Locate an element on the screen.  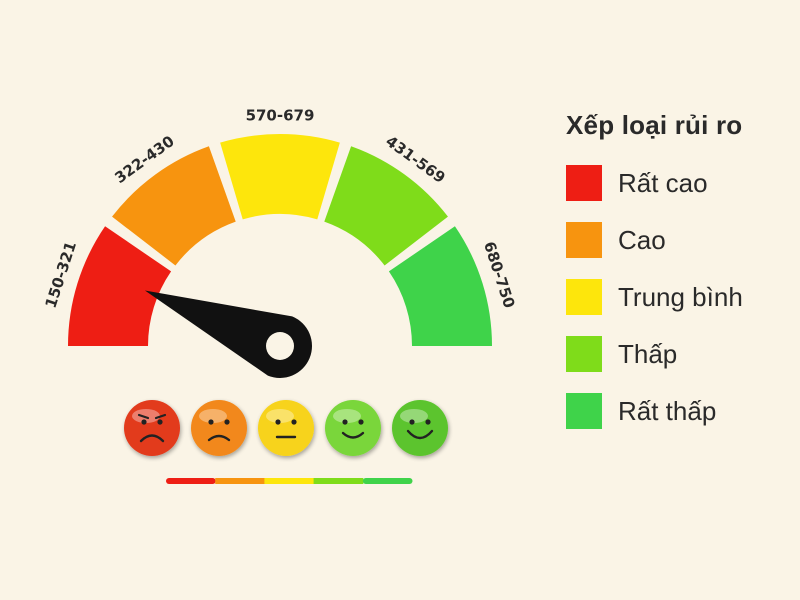
gauge-segment-very-high is located at coordinates (120, 286).